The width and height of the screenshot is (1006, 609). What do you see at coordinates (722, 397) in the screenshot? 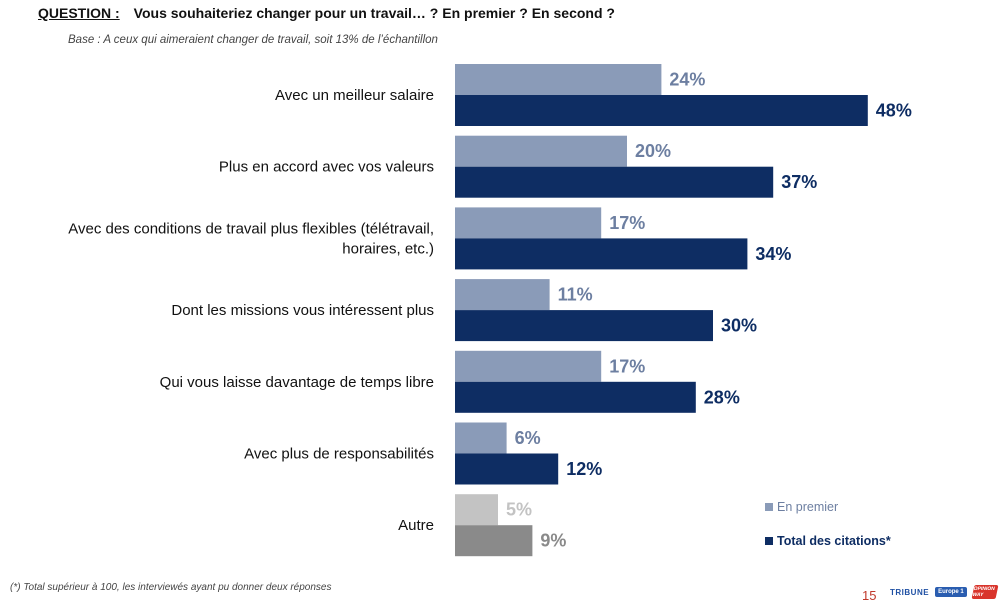
I see `value-label-total: 28%` at bounding box center [722, 397].